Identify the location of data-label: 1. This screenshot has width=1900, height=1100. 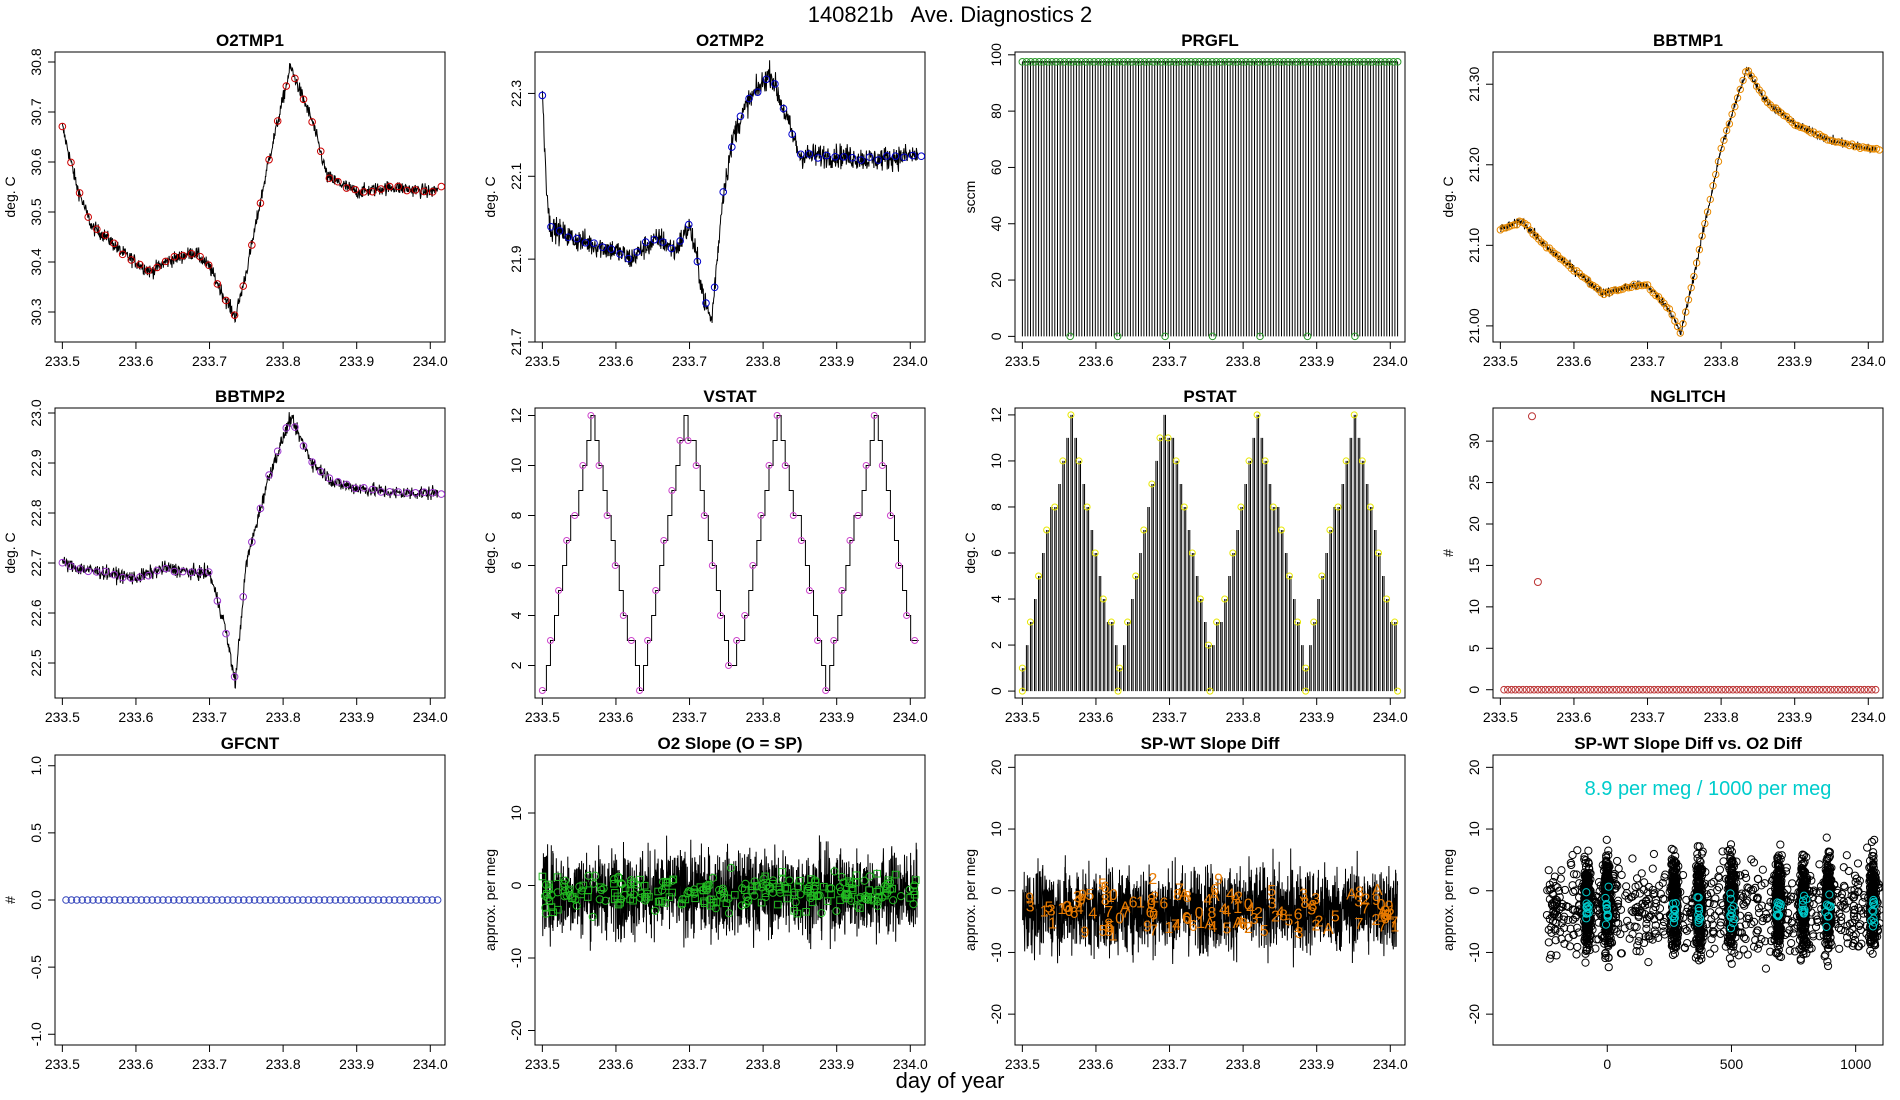
(1168, 928).